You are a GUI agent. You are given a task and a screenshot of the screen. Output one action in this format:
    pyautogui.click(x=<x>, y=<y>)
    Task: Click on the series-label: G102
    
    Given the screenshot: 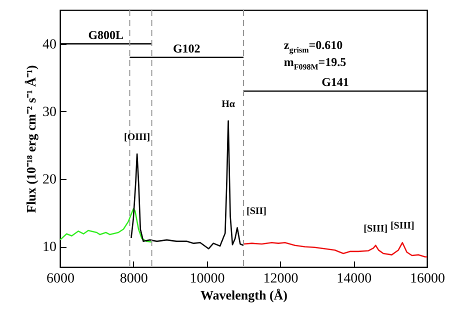 What is the action you would take?
    pyautogui.click(x=186, y=48)
    